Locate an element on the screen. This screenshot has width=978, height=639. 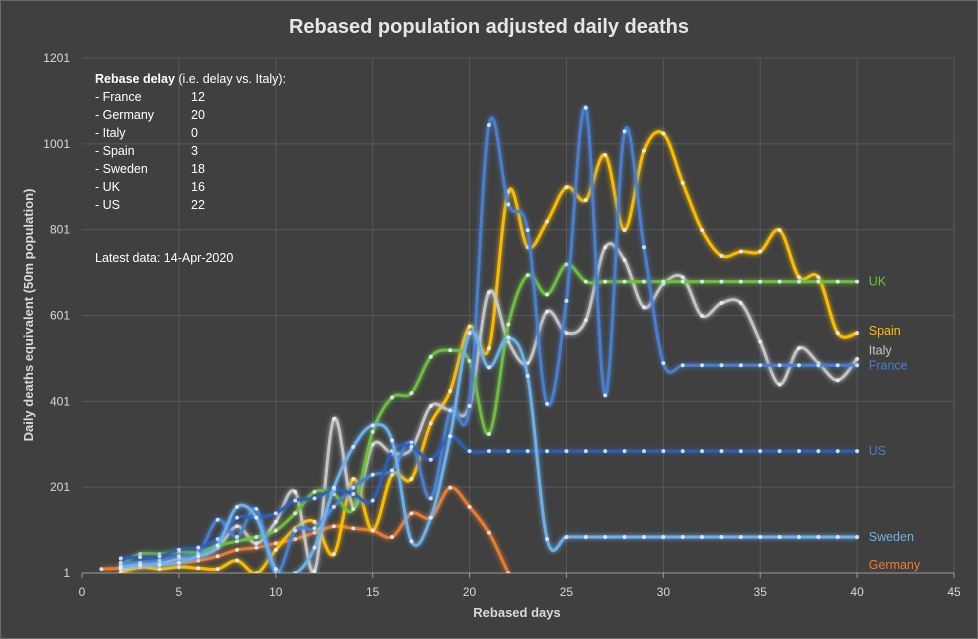
x-tick-label: 0 is located at coordinates (82, 592).